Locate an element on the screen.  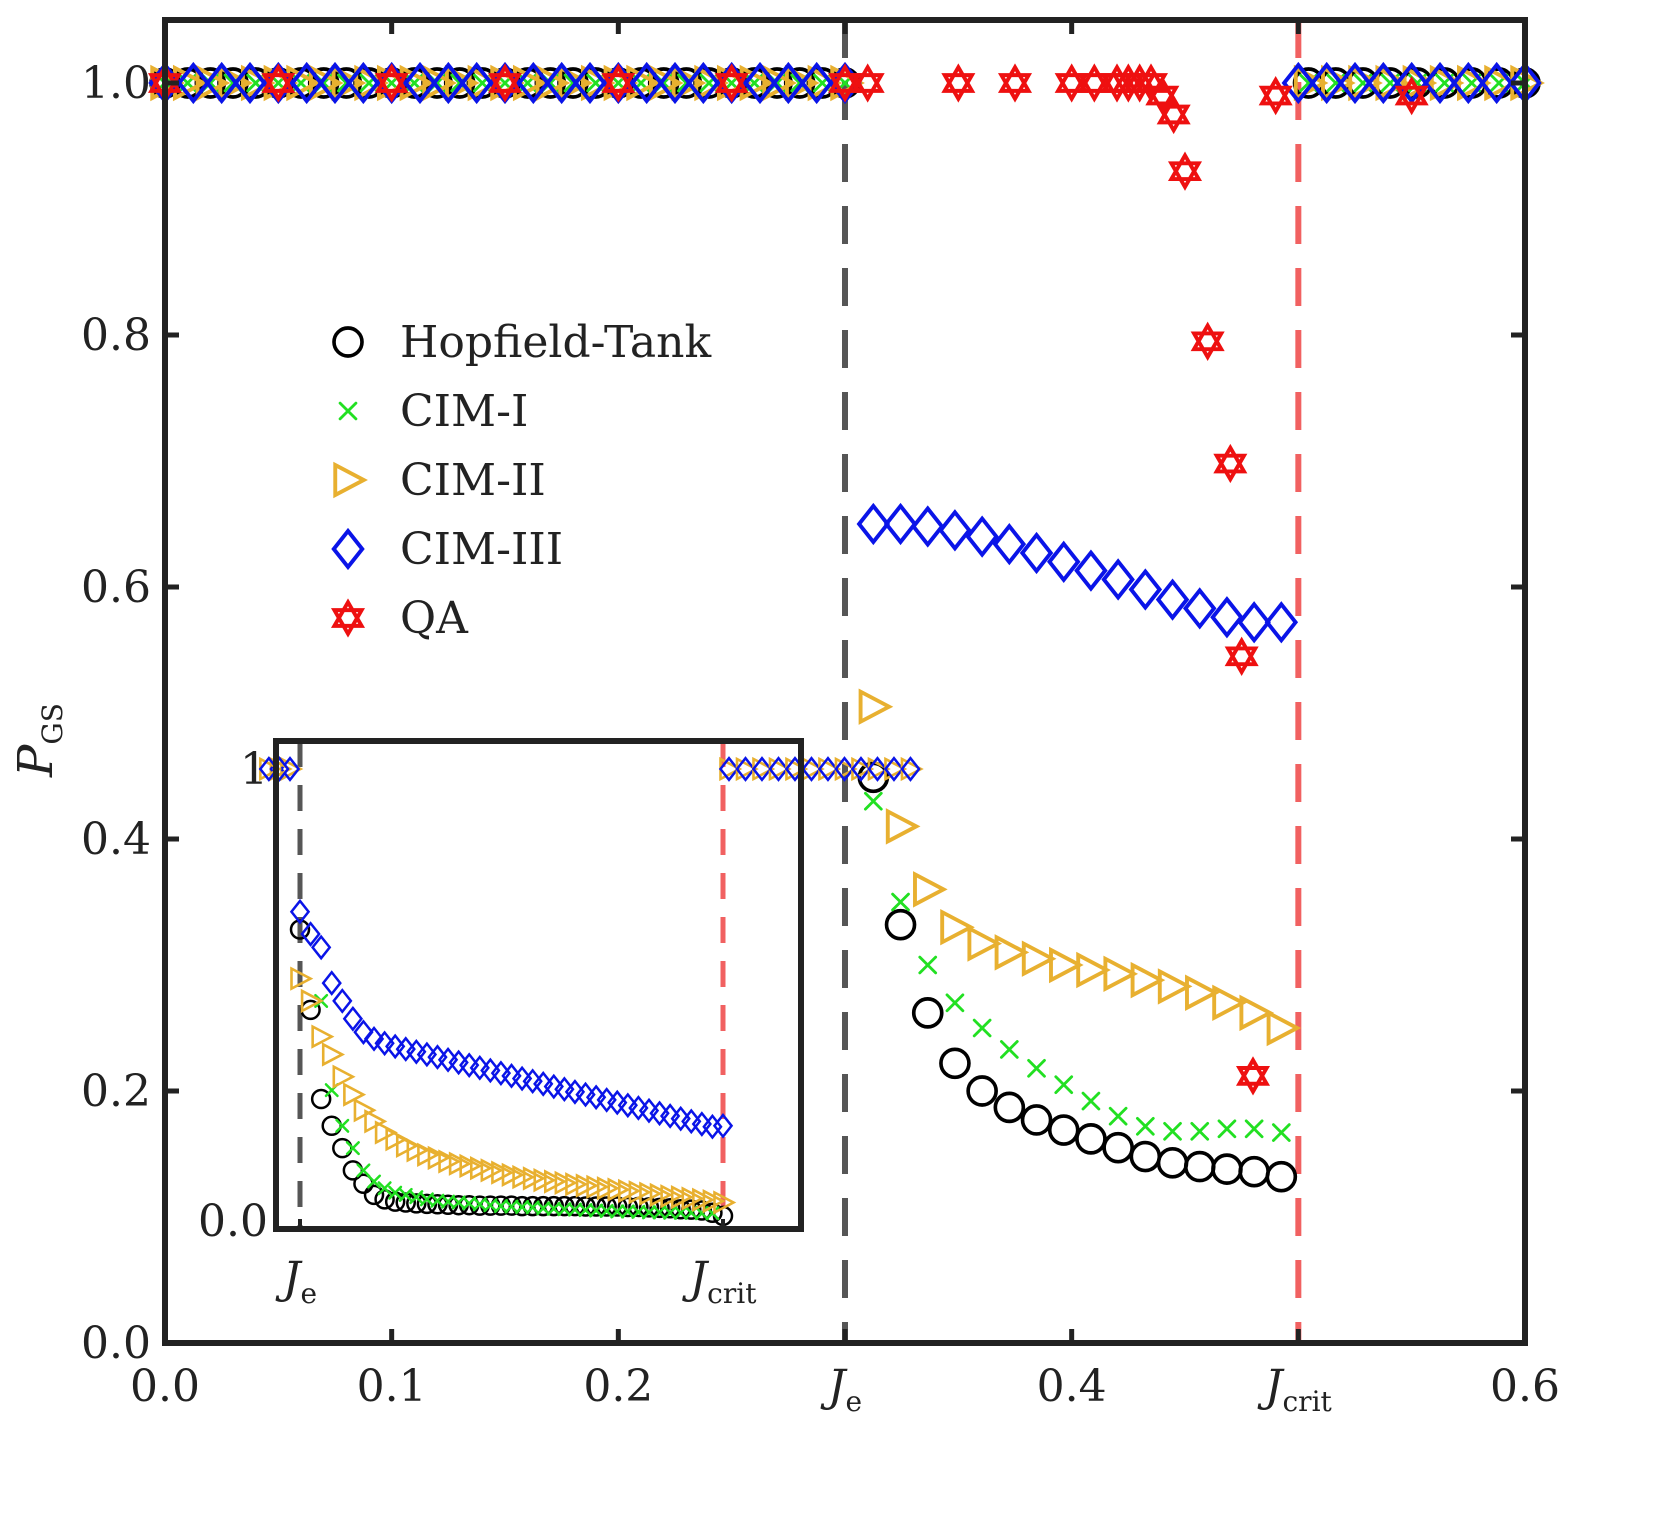
legend-label: CIM-II is located at coordinates (473, 480).